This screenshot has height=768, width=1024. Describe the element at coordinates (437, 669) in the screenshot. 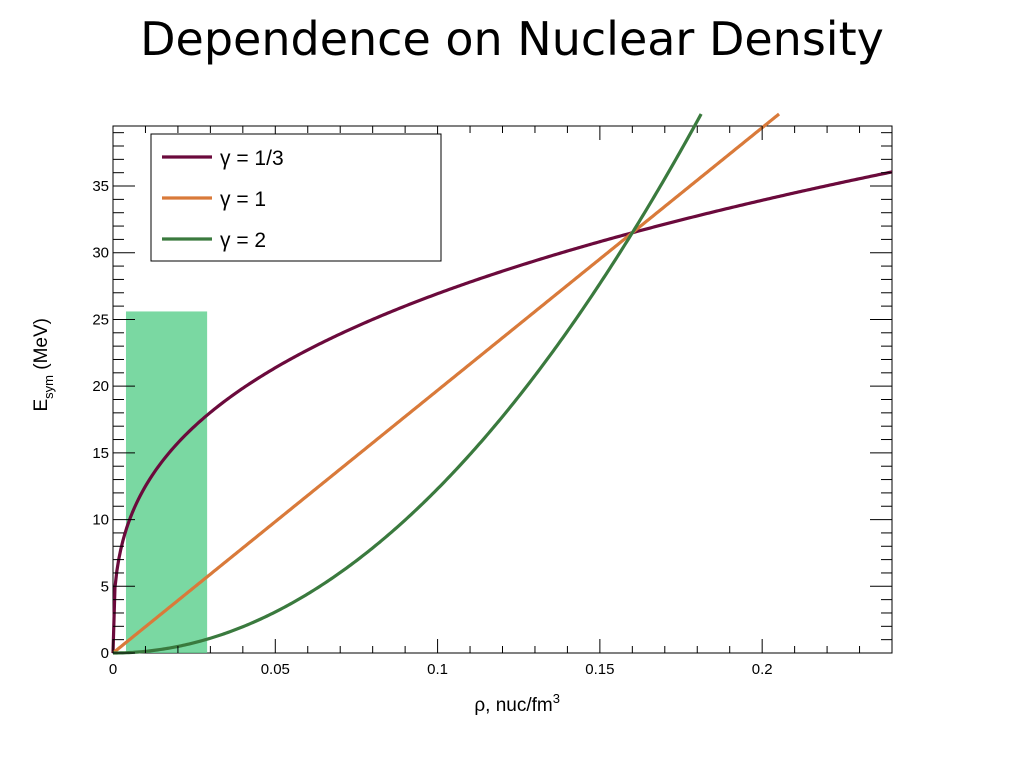

I see `x-tick-label: 0.1` at that location.